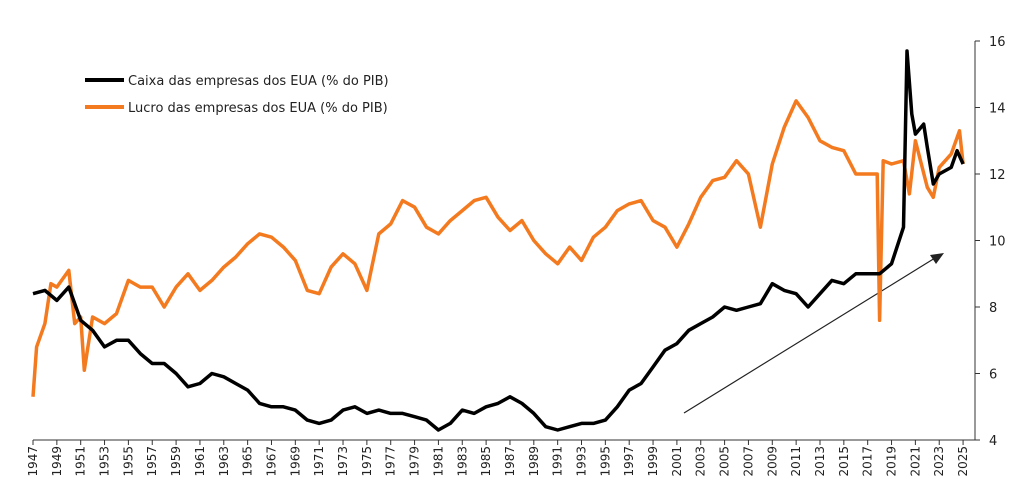 The height and width of the screenshot is (495, 1029). Describe the element at coordinates (105, 461) in the screenshot. I see `x-tick-label: 1953` at that location.